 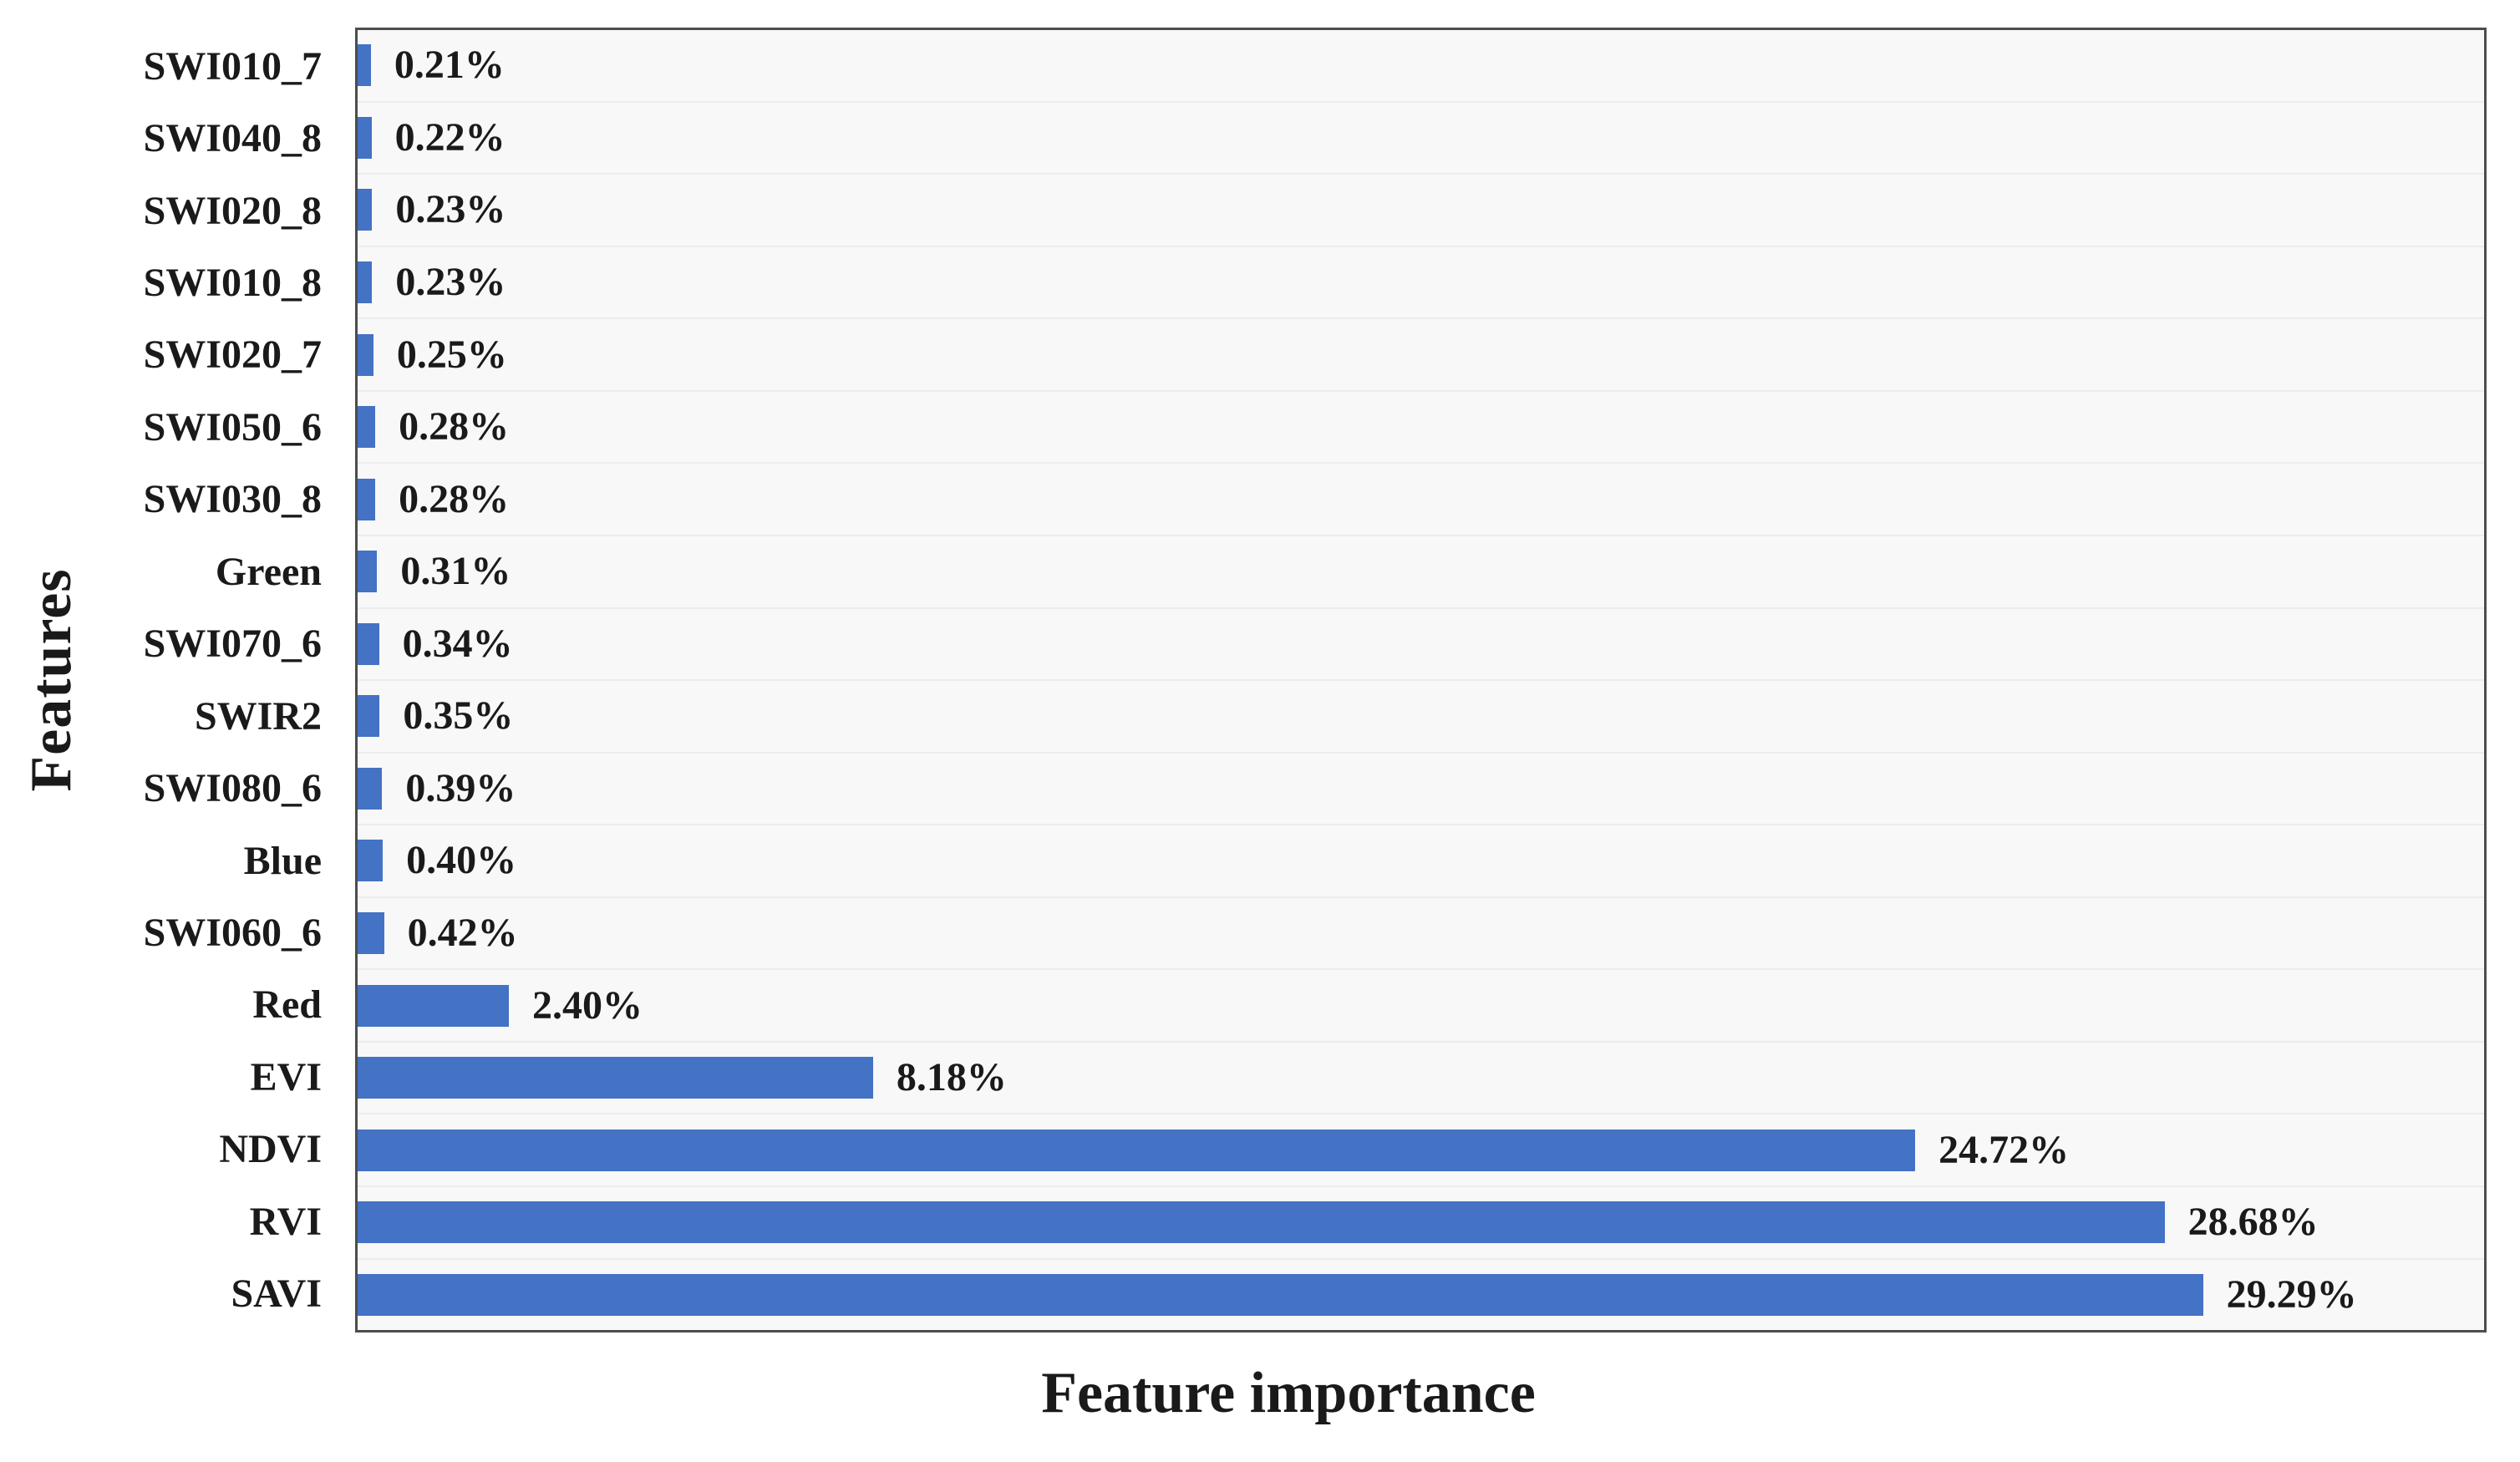 I want to click on value-label: 24.72%, so click(x=2004, y=1149).